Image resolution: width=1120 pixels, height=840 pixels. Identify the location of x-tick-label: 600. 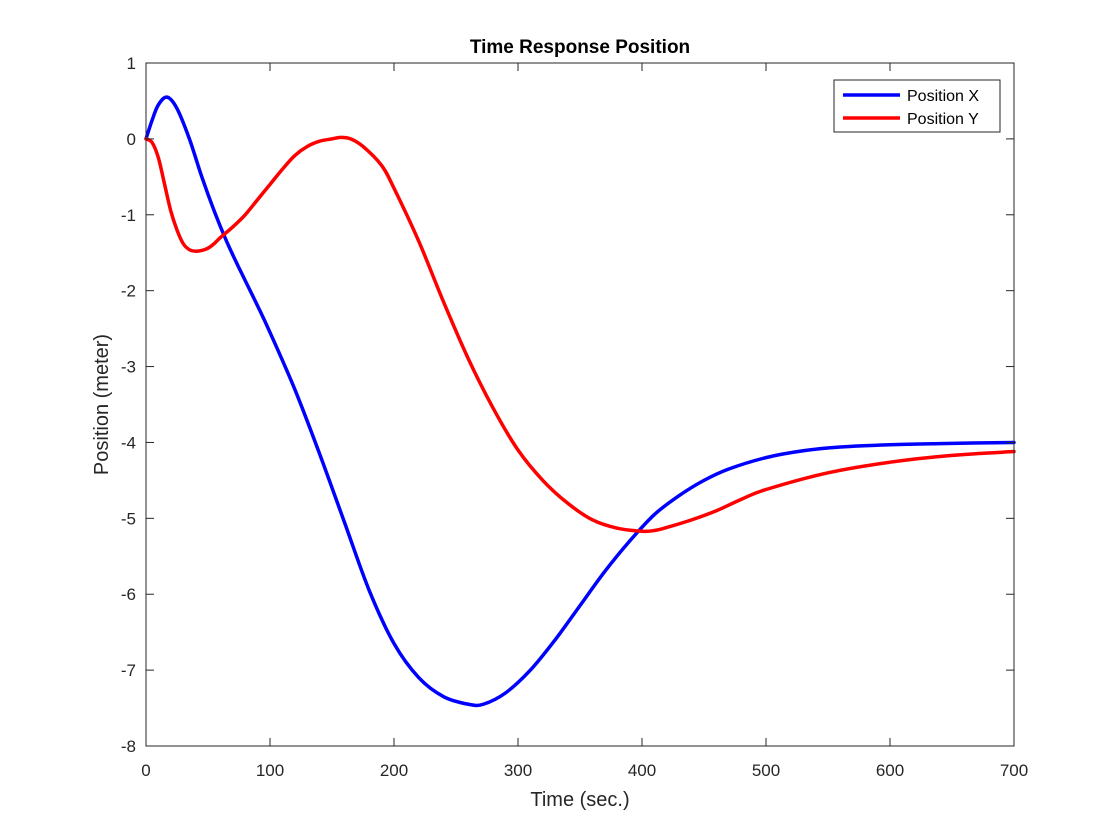
(890, 770).